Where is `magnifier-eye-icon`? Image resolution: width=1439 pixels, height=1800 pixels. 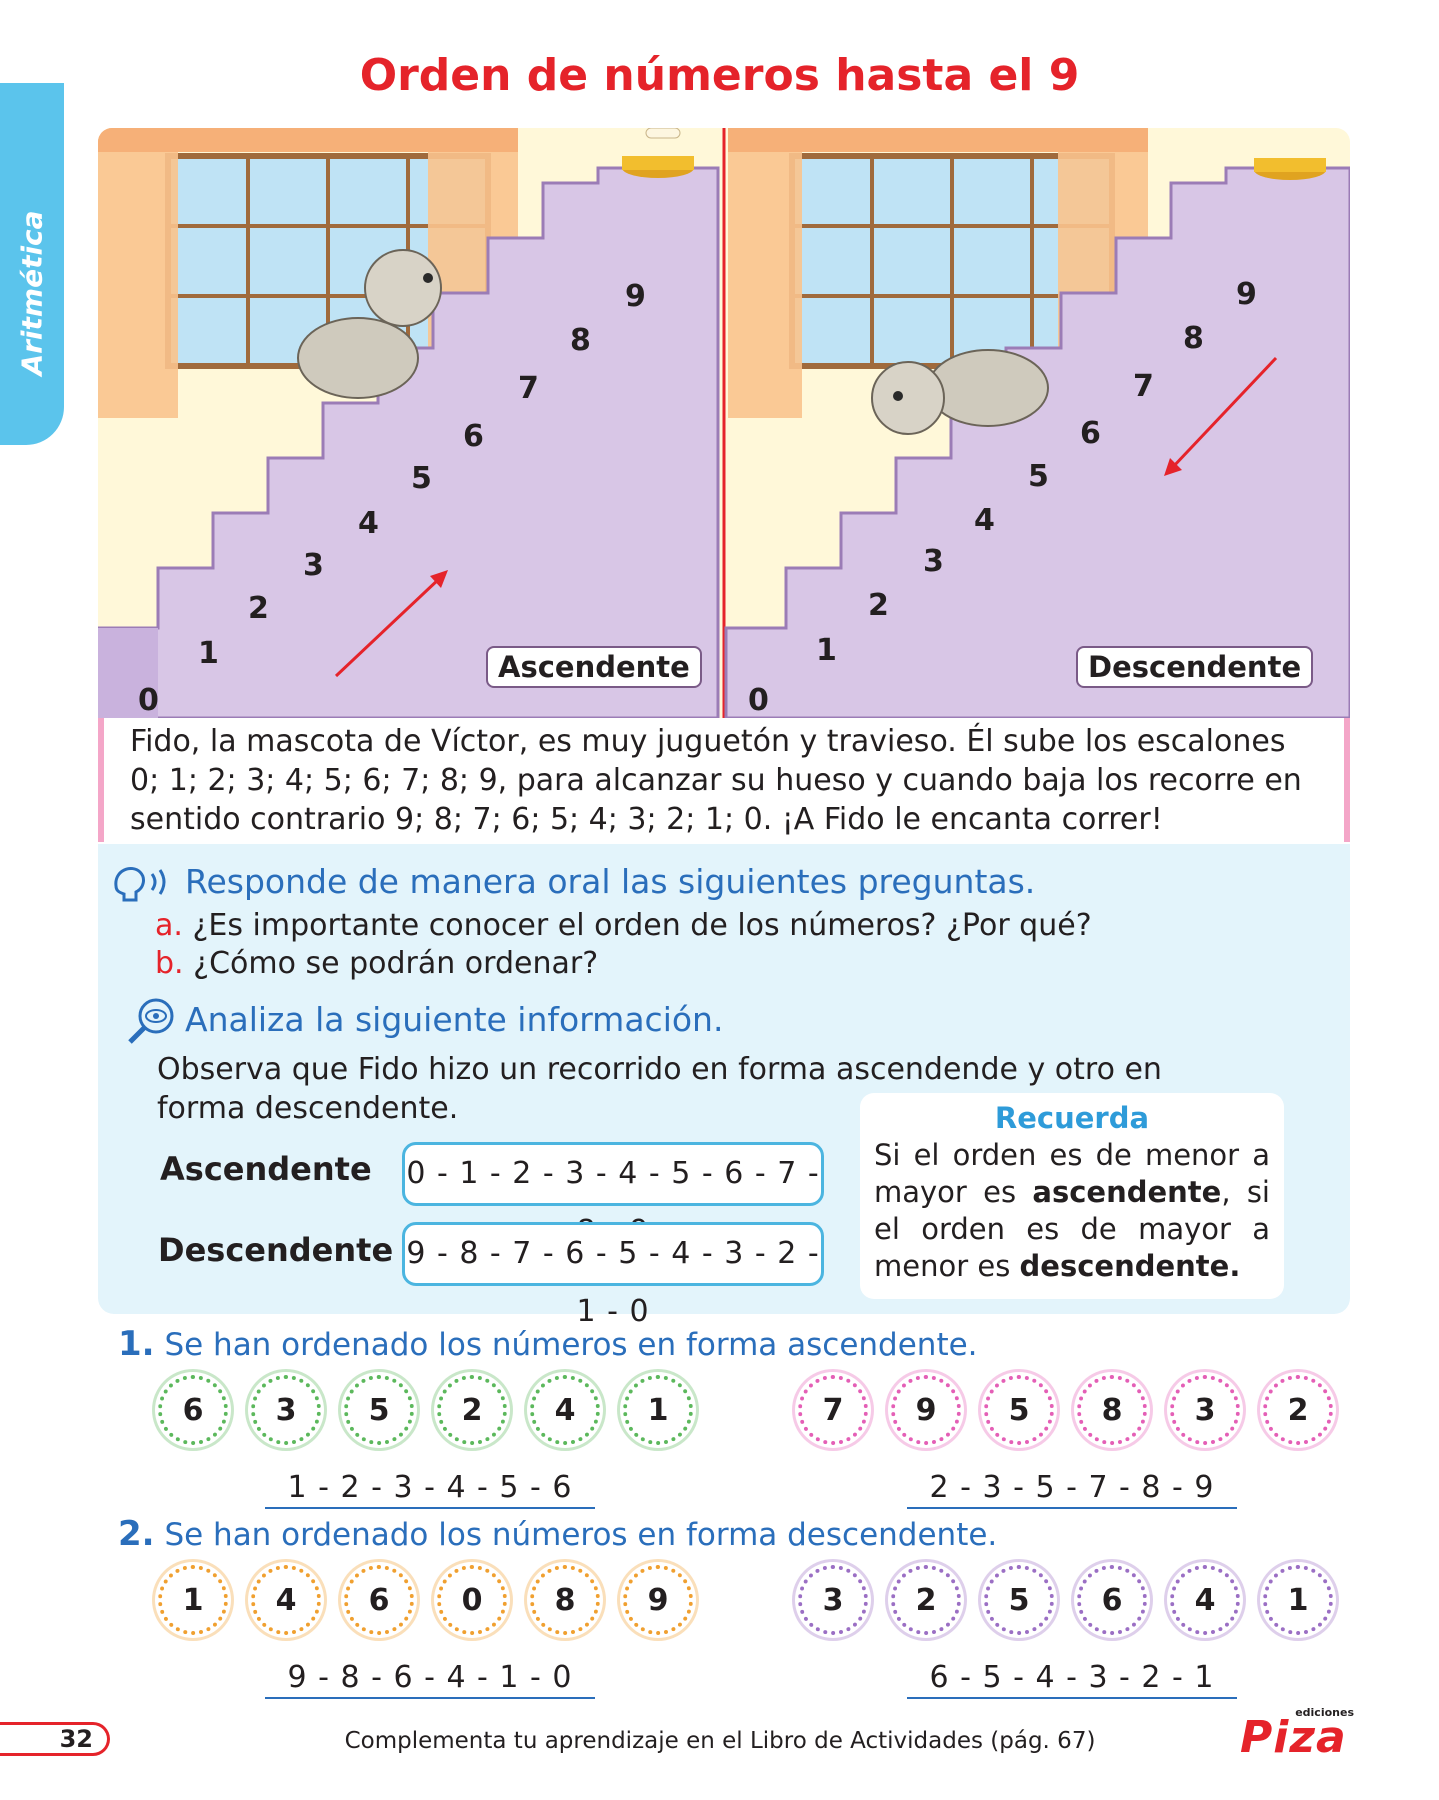 magnifier-eye-icon is located at coordinates (151, 1021).